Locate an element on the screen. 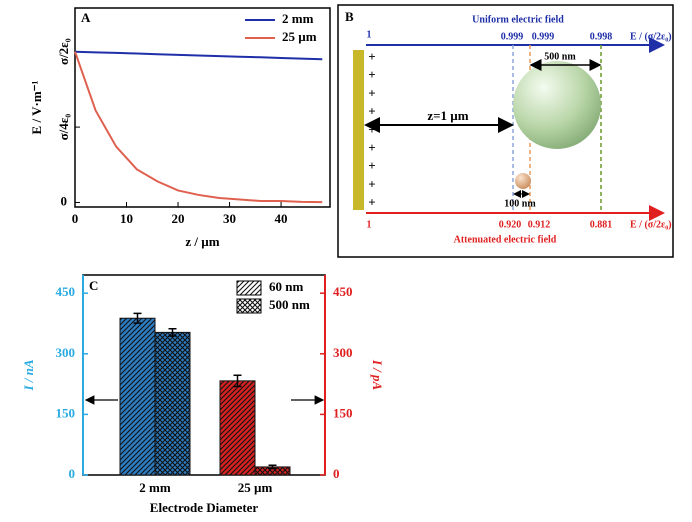  legend-label: 500 nm is located at coordinates (289, 304).